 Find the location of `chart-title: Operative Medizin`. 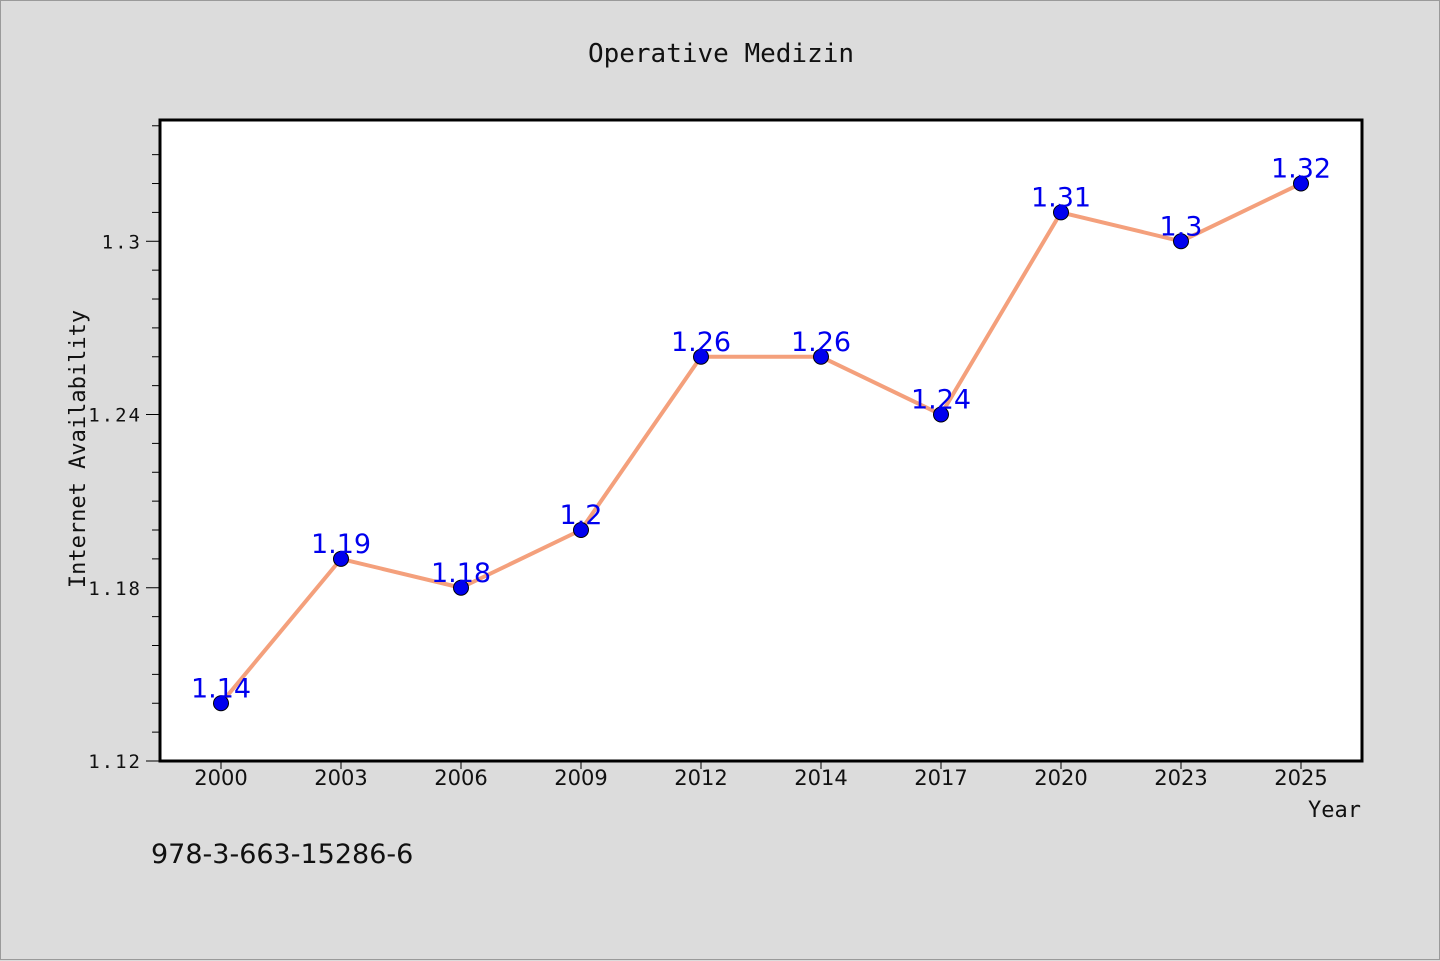

chart-title: Operative Medizin is located at coordinates (721, 54).